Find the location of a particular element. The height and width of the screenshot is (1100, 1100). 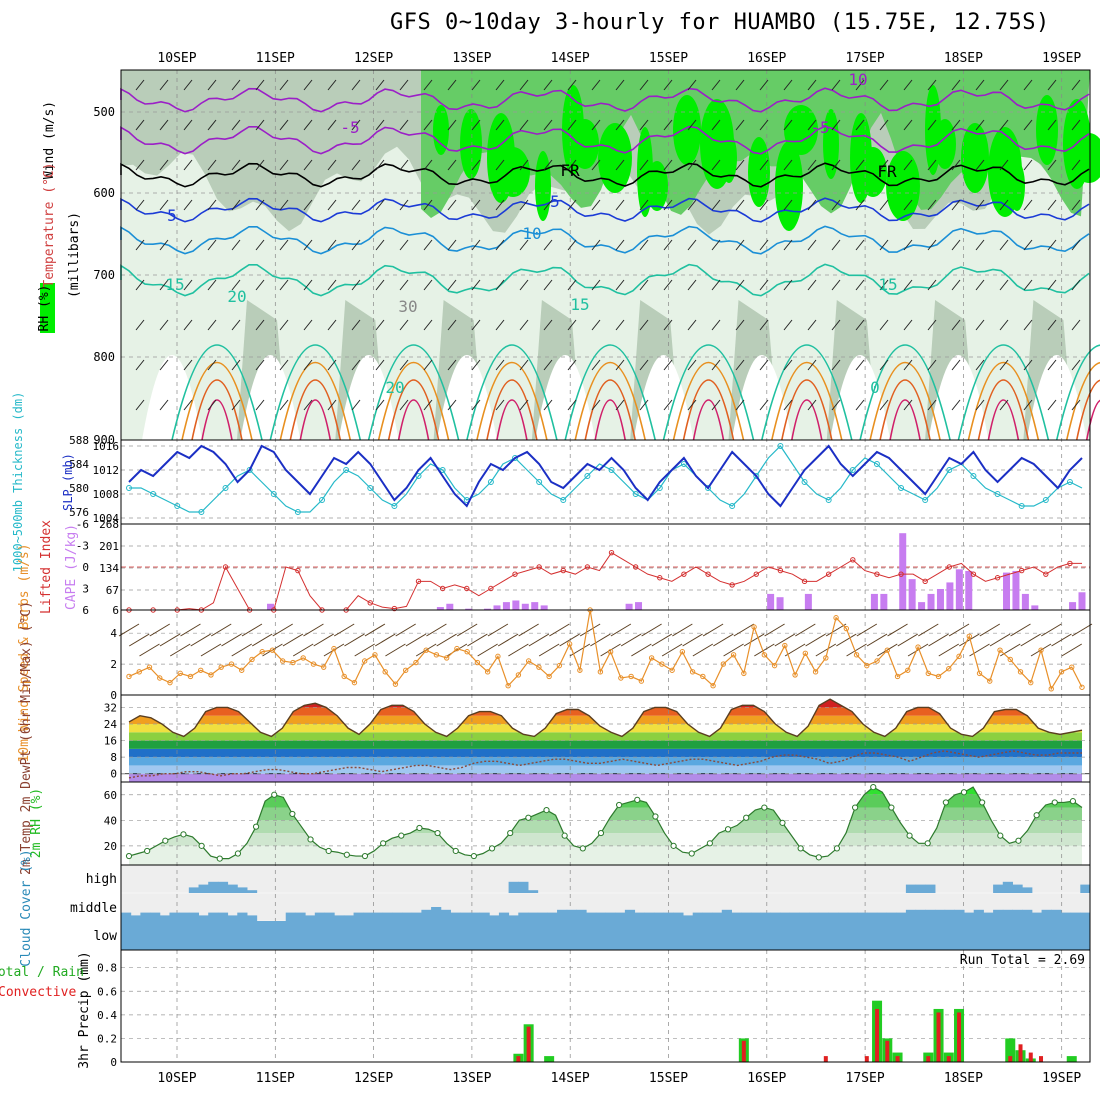

contour-m10 is located at coordinates (605, 100).